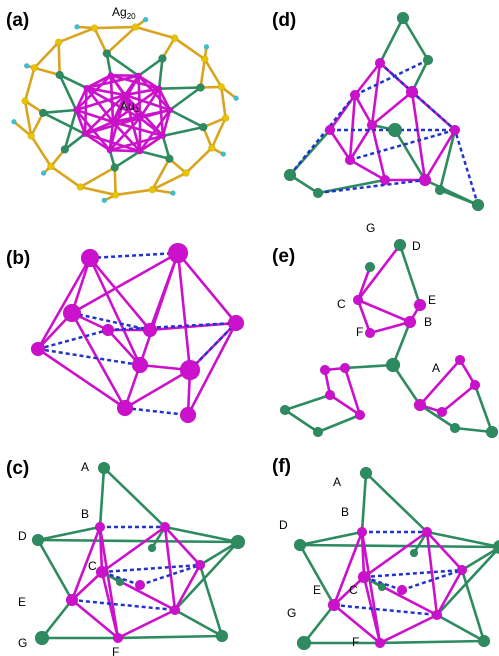  I want to click on atom-label: Au1, so click(130, 106).